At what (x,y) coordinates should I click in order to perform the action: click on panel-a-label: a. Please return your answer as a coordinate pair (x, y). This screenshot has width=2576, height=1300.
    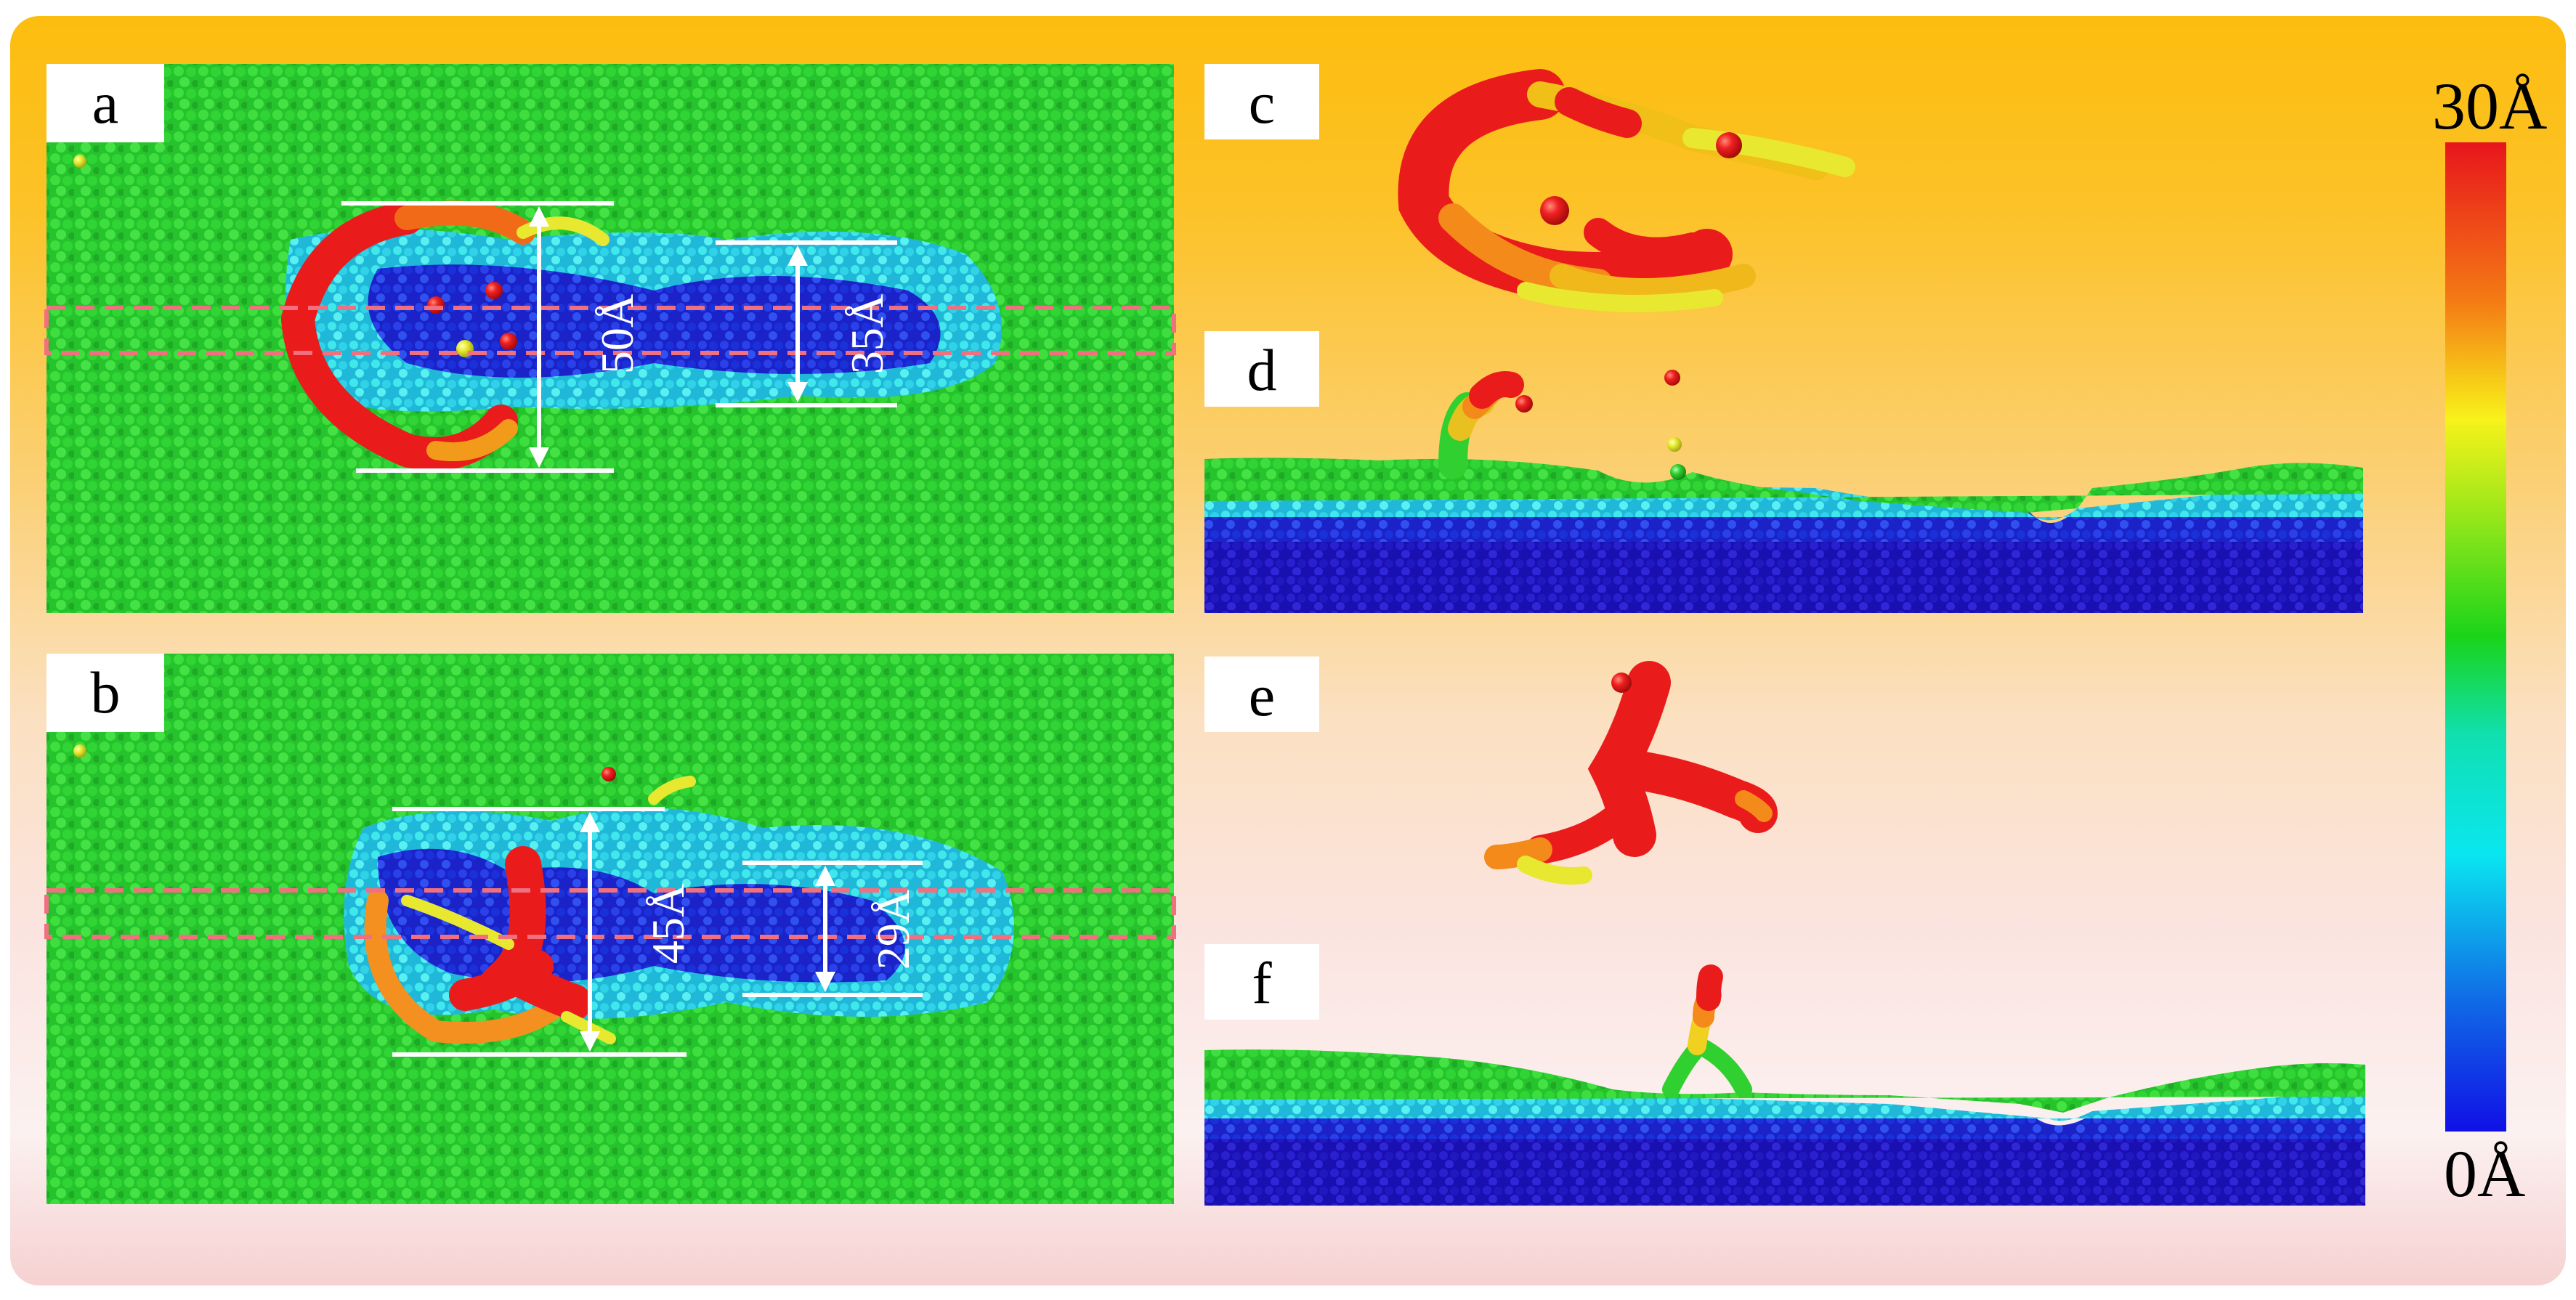
    Looking at the image, I should click on (105, 103).